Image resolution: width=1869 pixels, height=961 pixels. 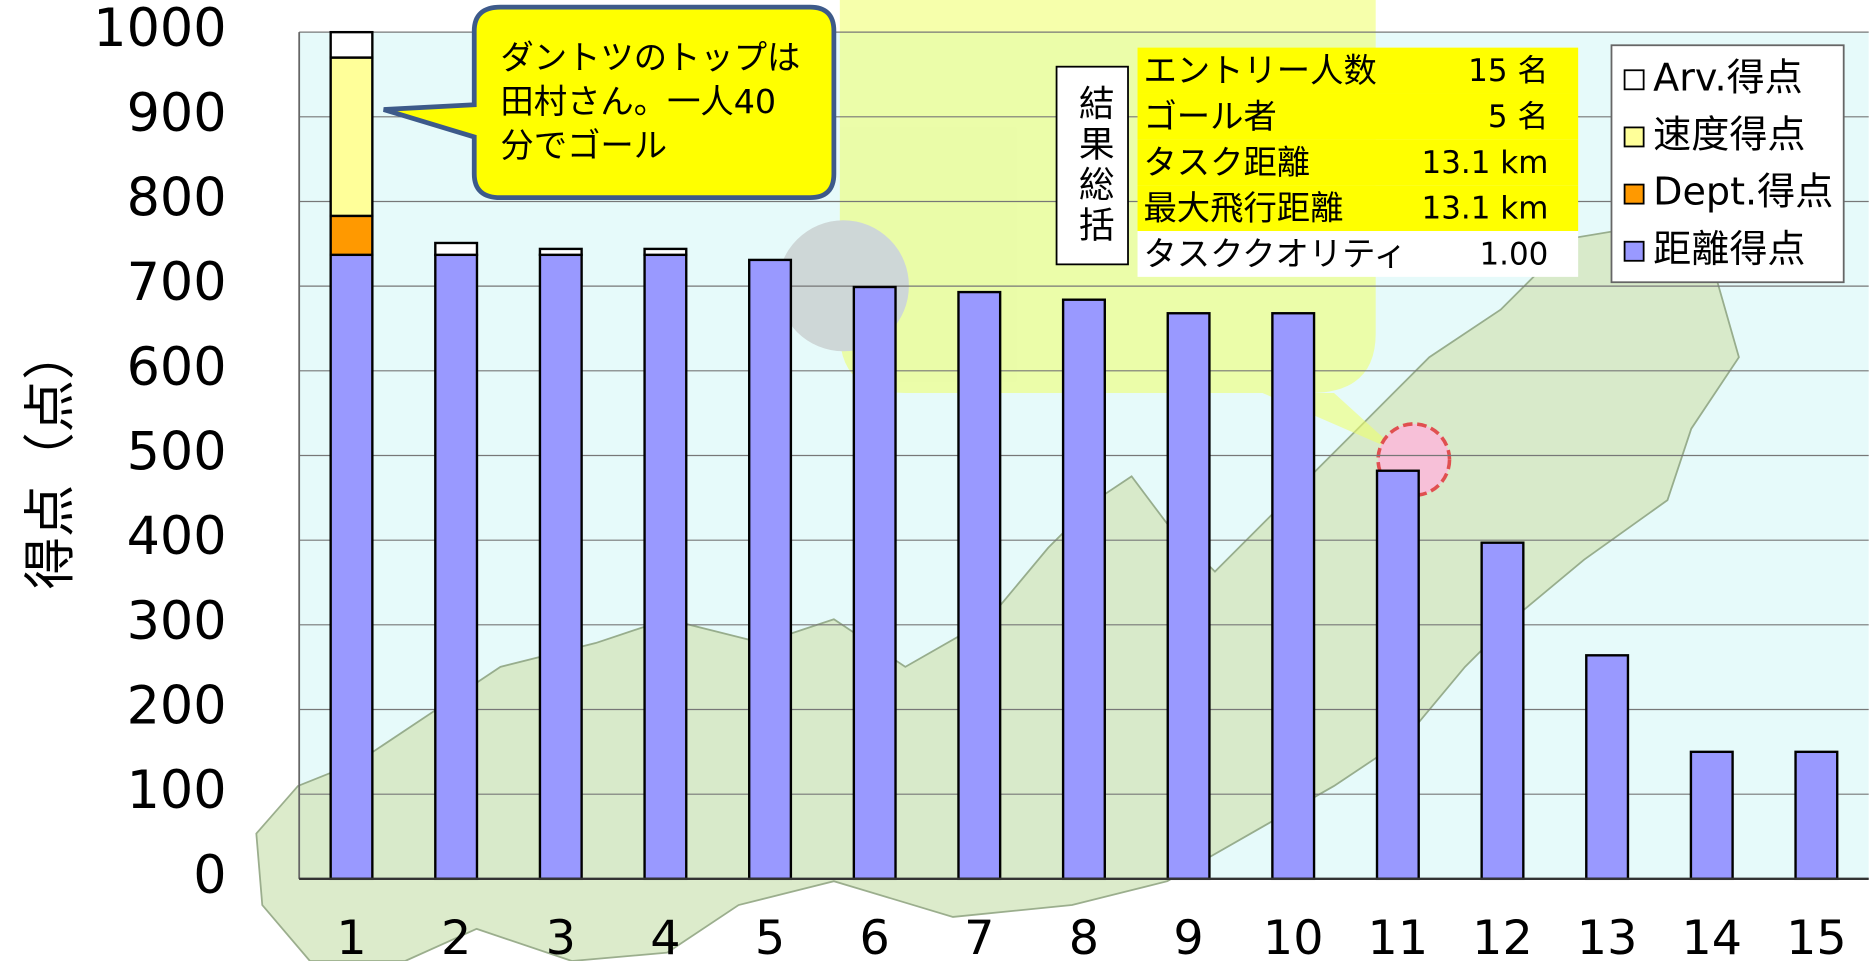 What do you see at coordinates (665, 936) in the screenshot?
I see `x-tick-label: 4` at bounding box center [665, 936].